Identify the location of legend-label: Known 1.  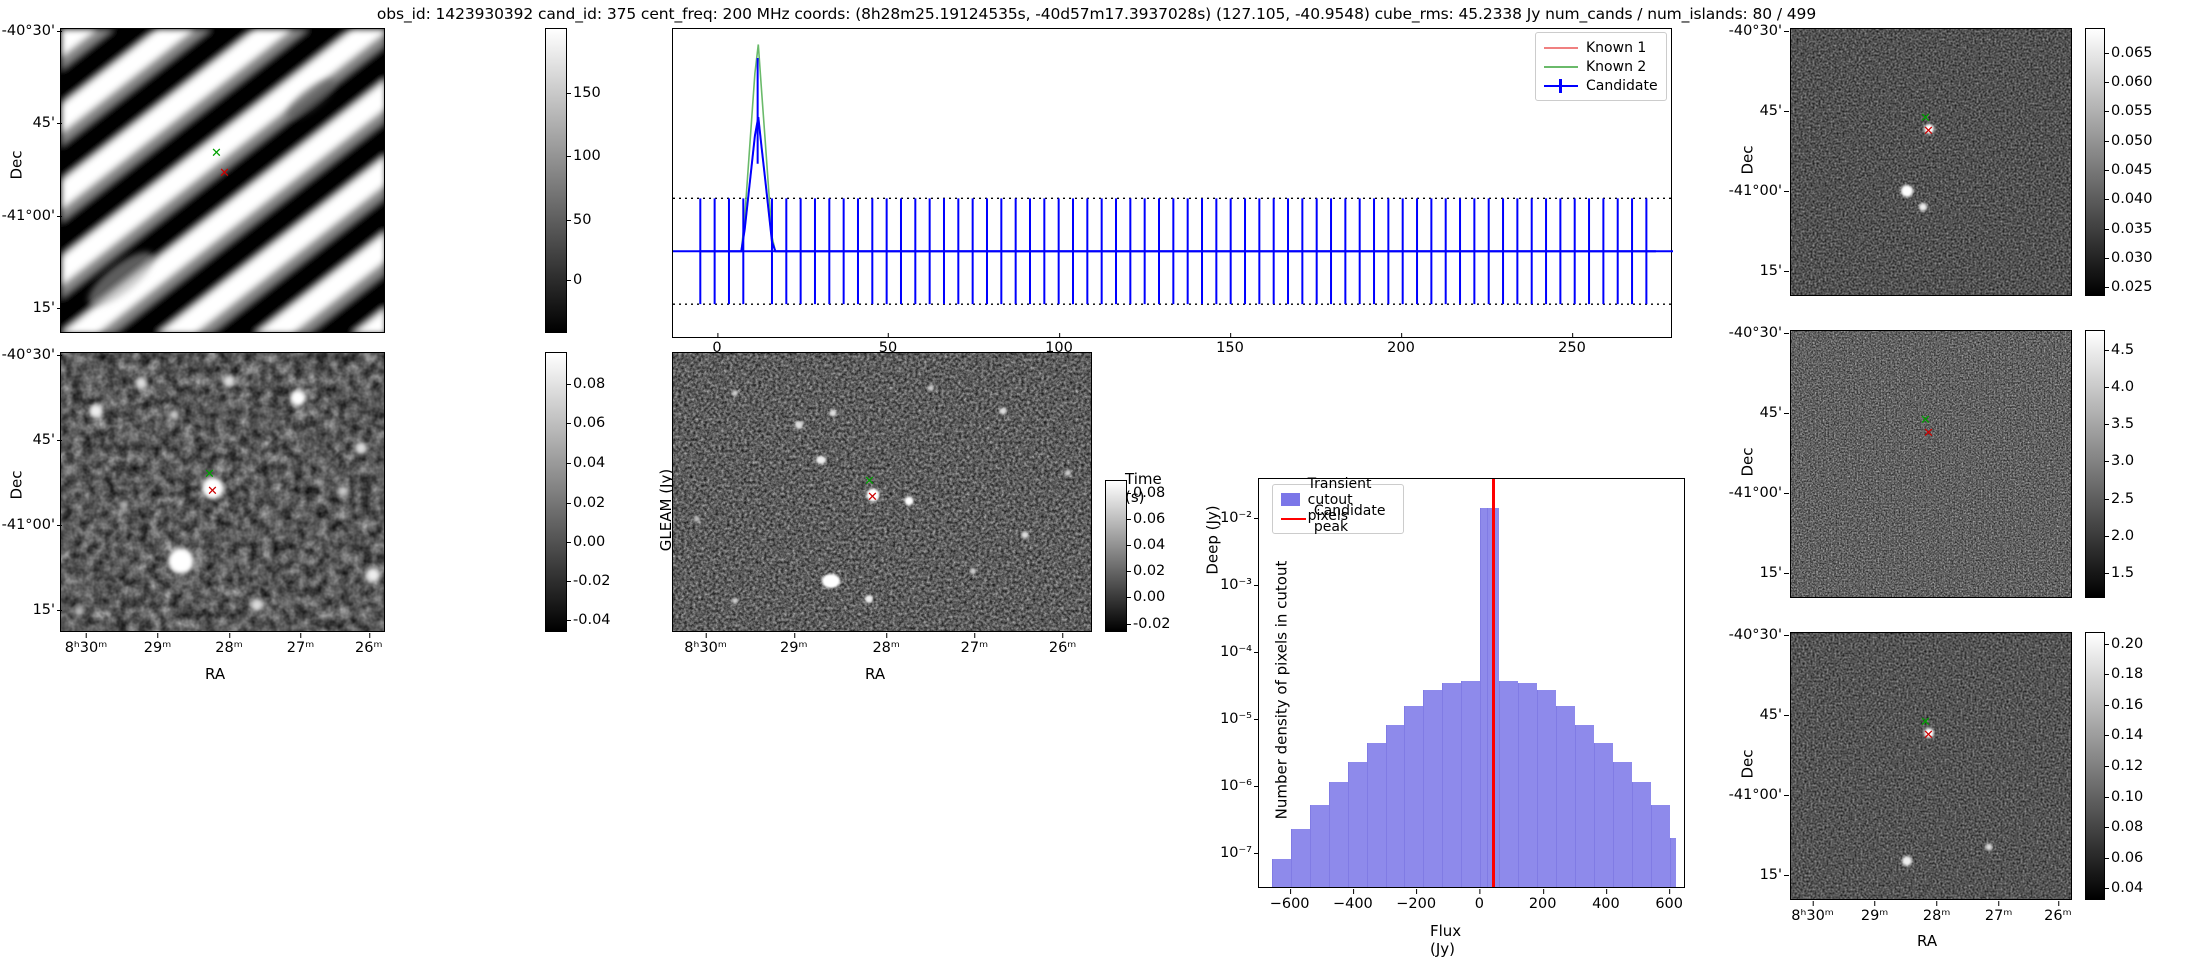
(1616, 47).